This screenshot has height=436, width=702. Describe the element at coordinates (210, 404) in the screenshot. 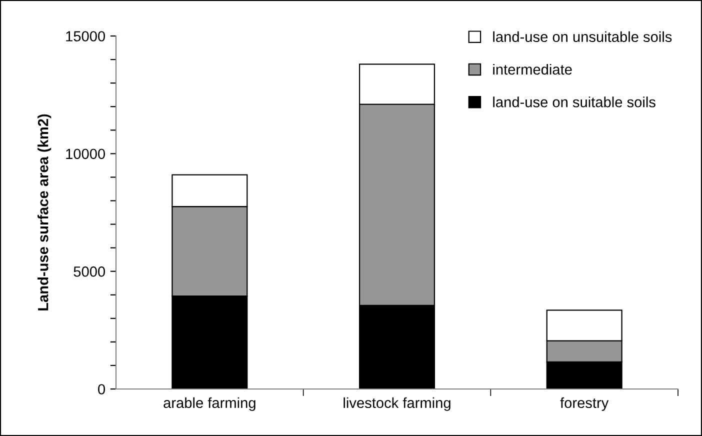

I see `x-tick-label: arable farming` at that location.